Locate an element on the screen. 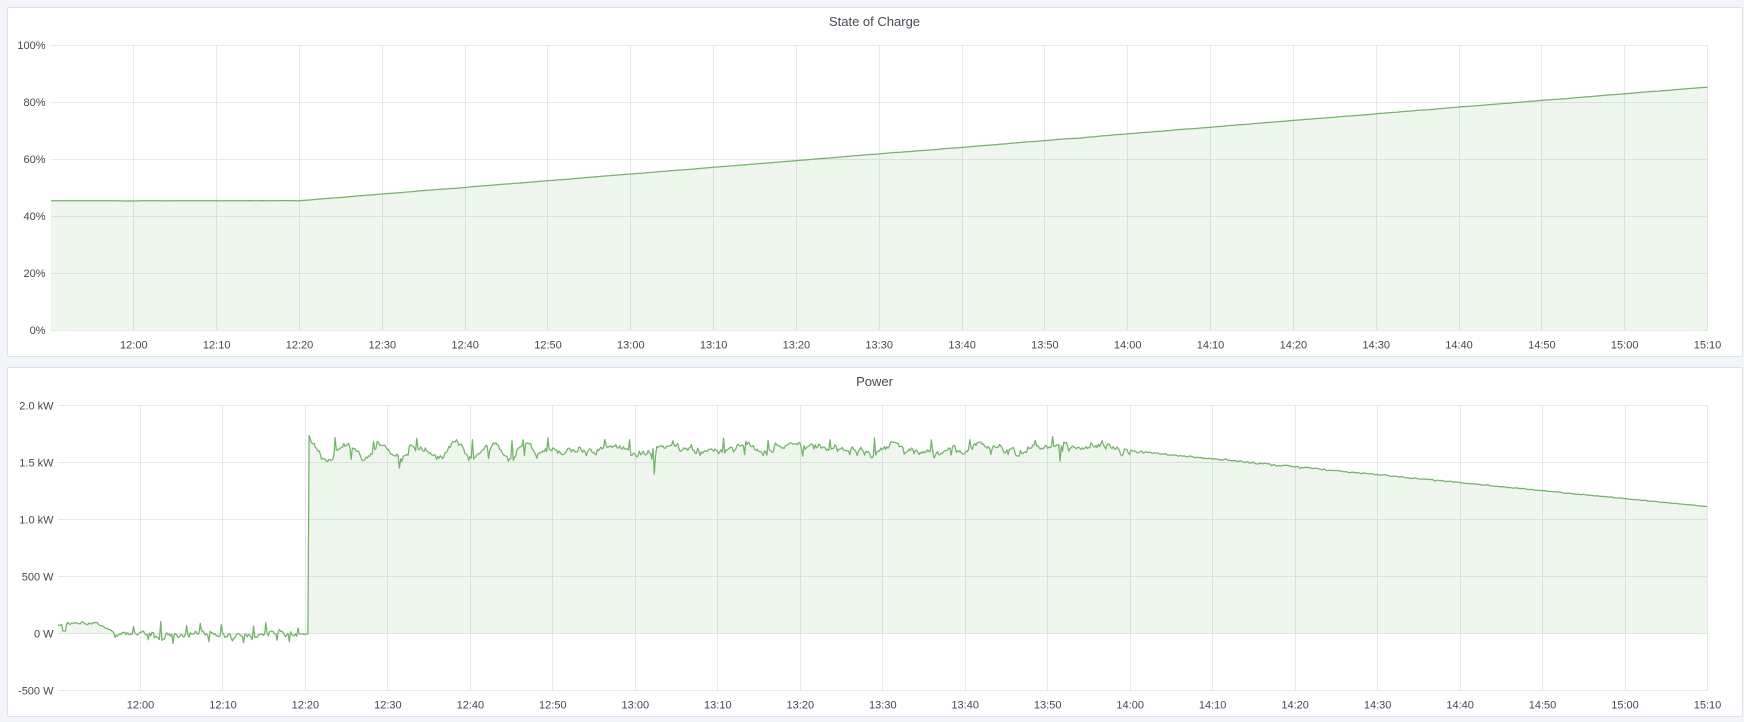  svg-text: -500 W is located at coordinates (36, 692).